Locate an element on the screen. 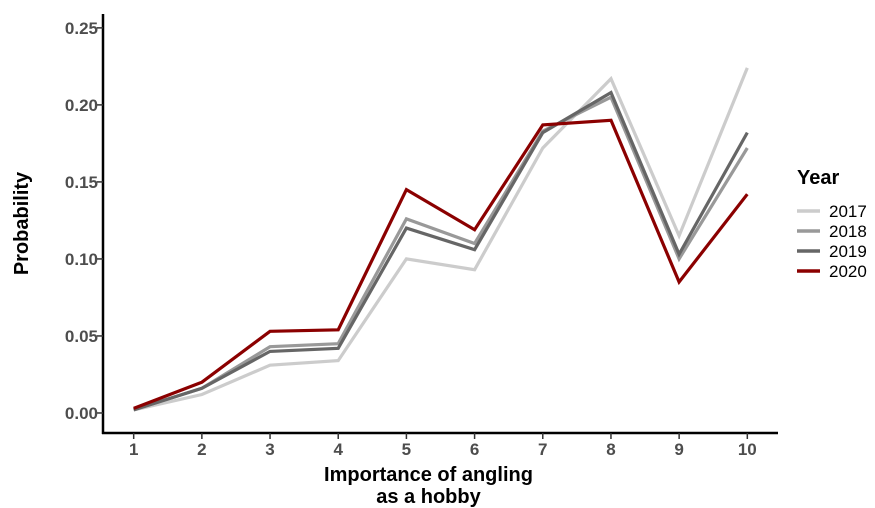 This screenshot has height=508, width=875. x-axis-title-line-2: as a hobby is located at coordinates (428, 497).